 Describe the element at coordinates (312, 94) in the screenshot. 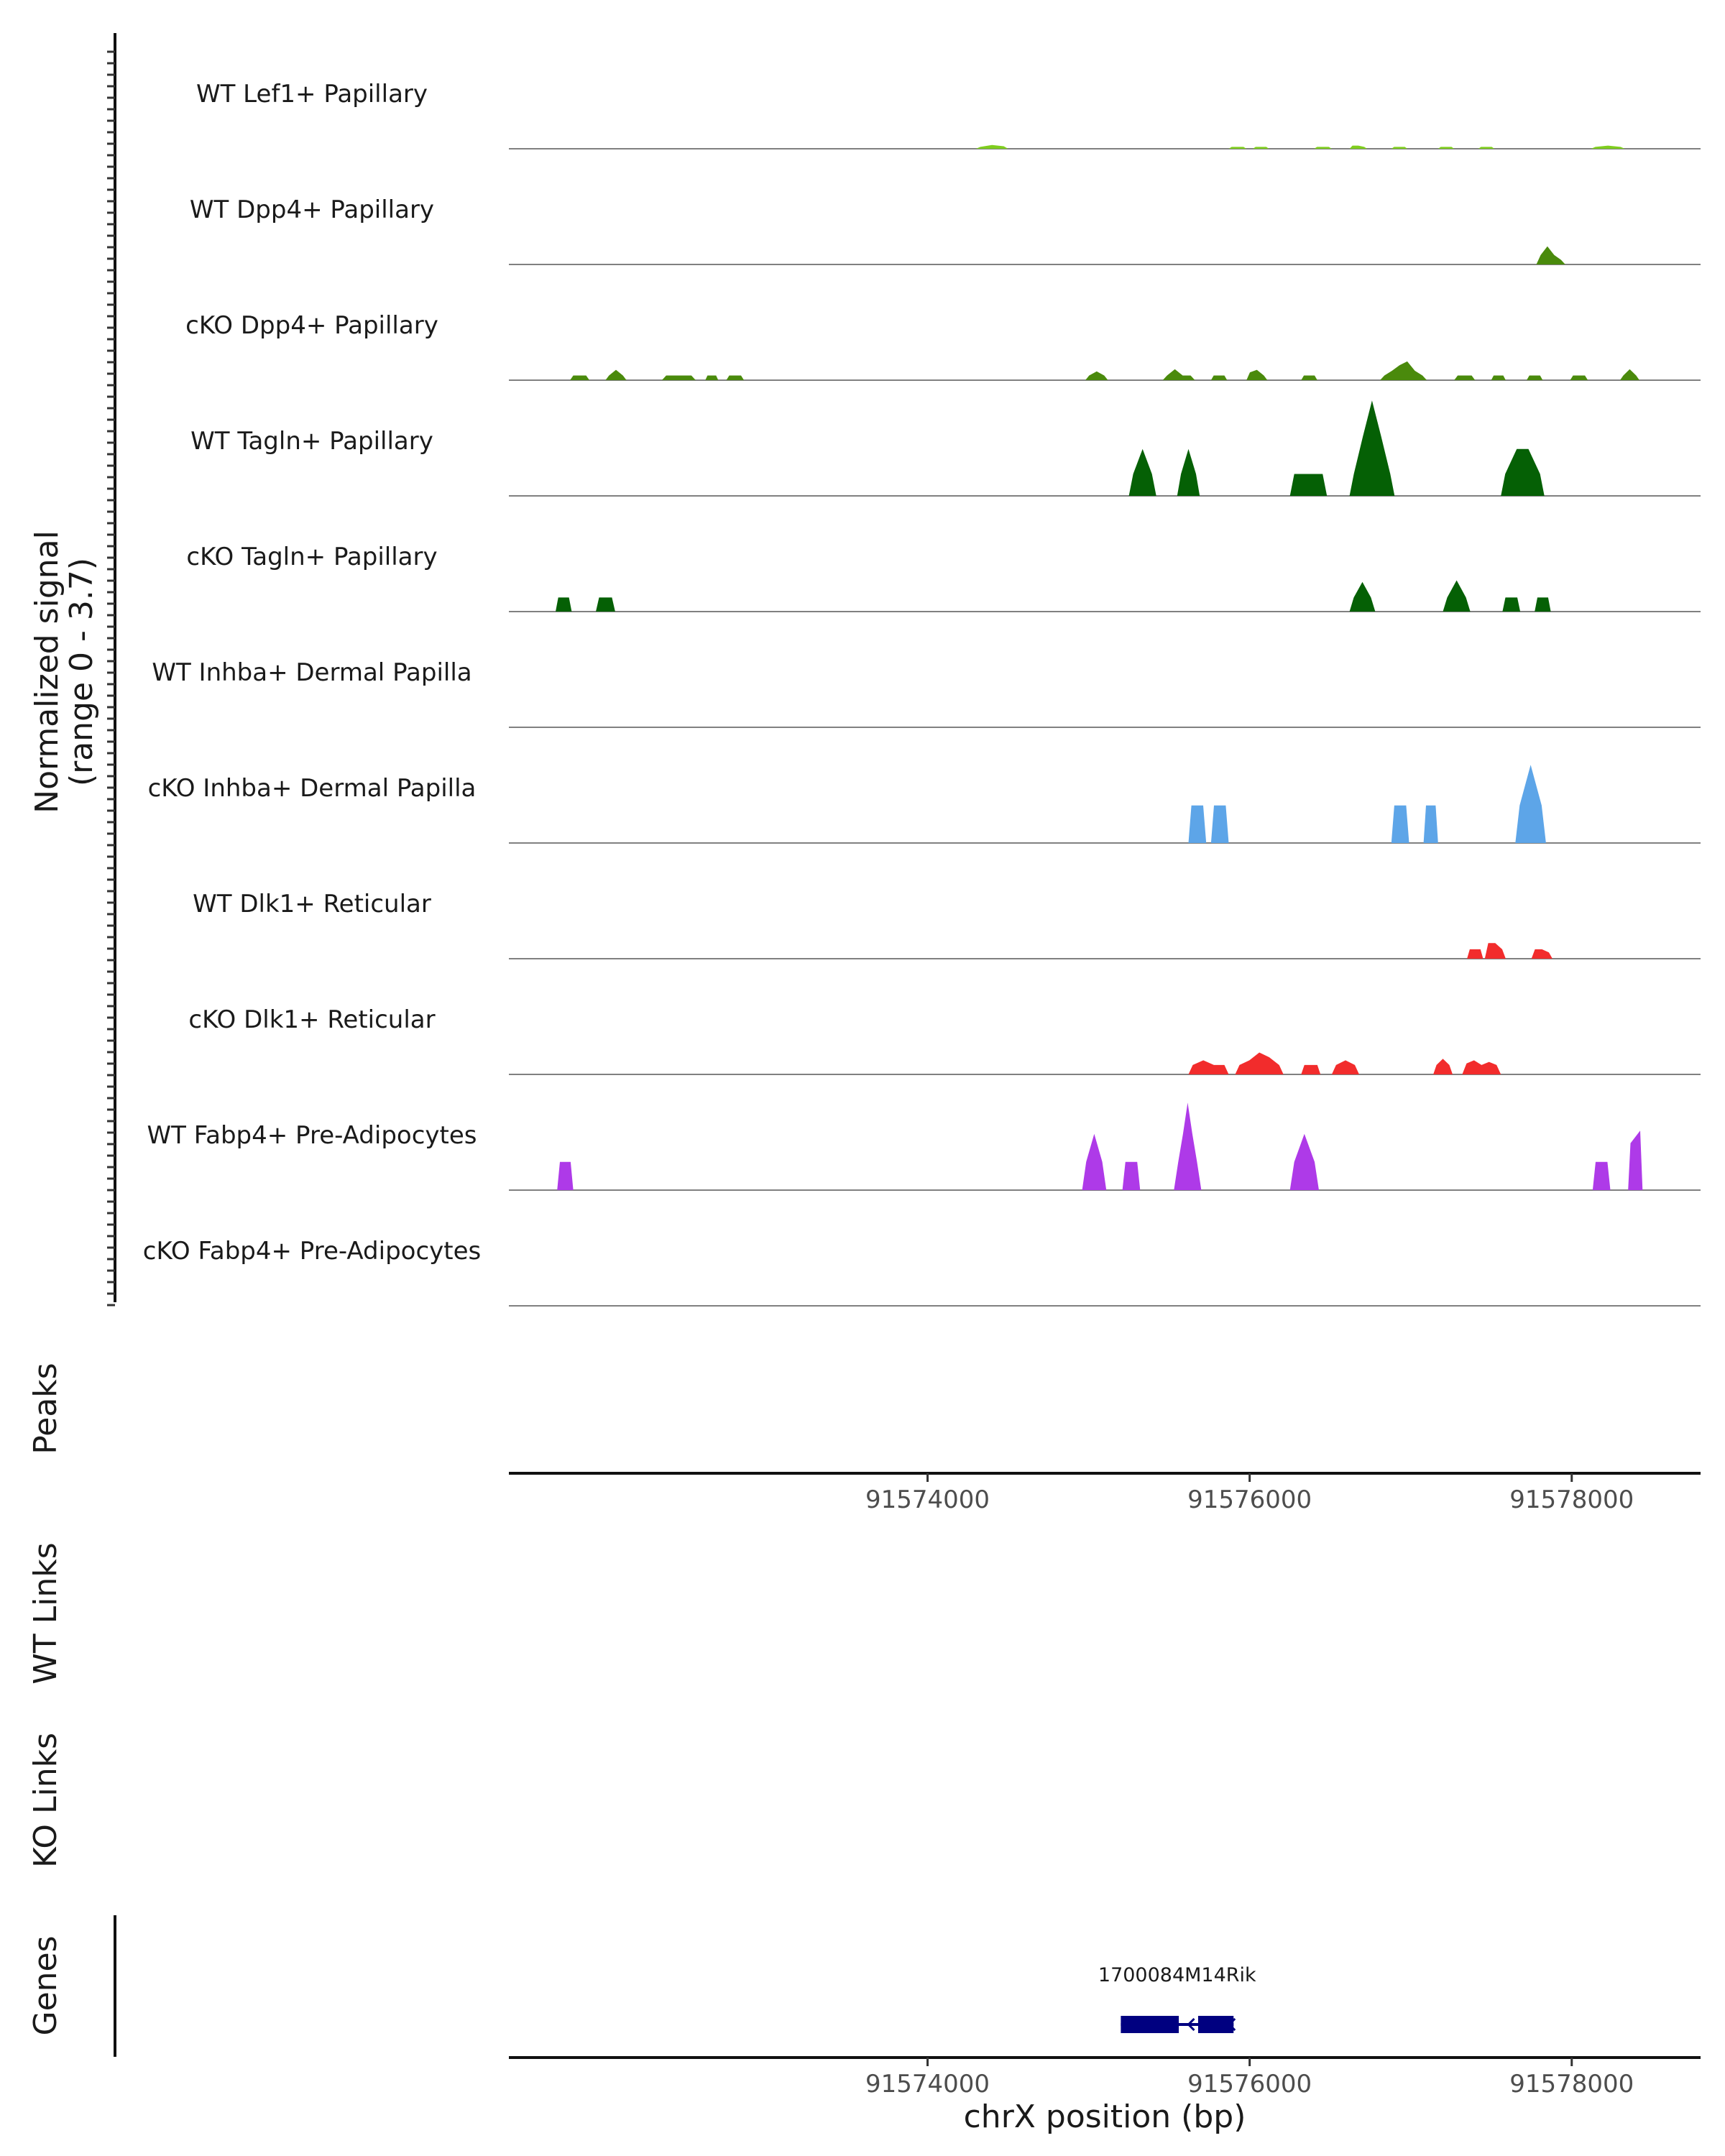

I see `track-label: WT Lef1+ Papillary` at that location.